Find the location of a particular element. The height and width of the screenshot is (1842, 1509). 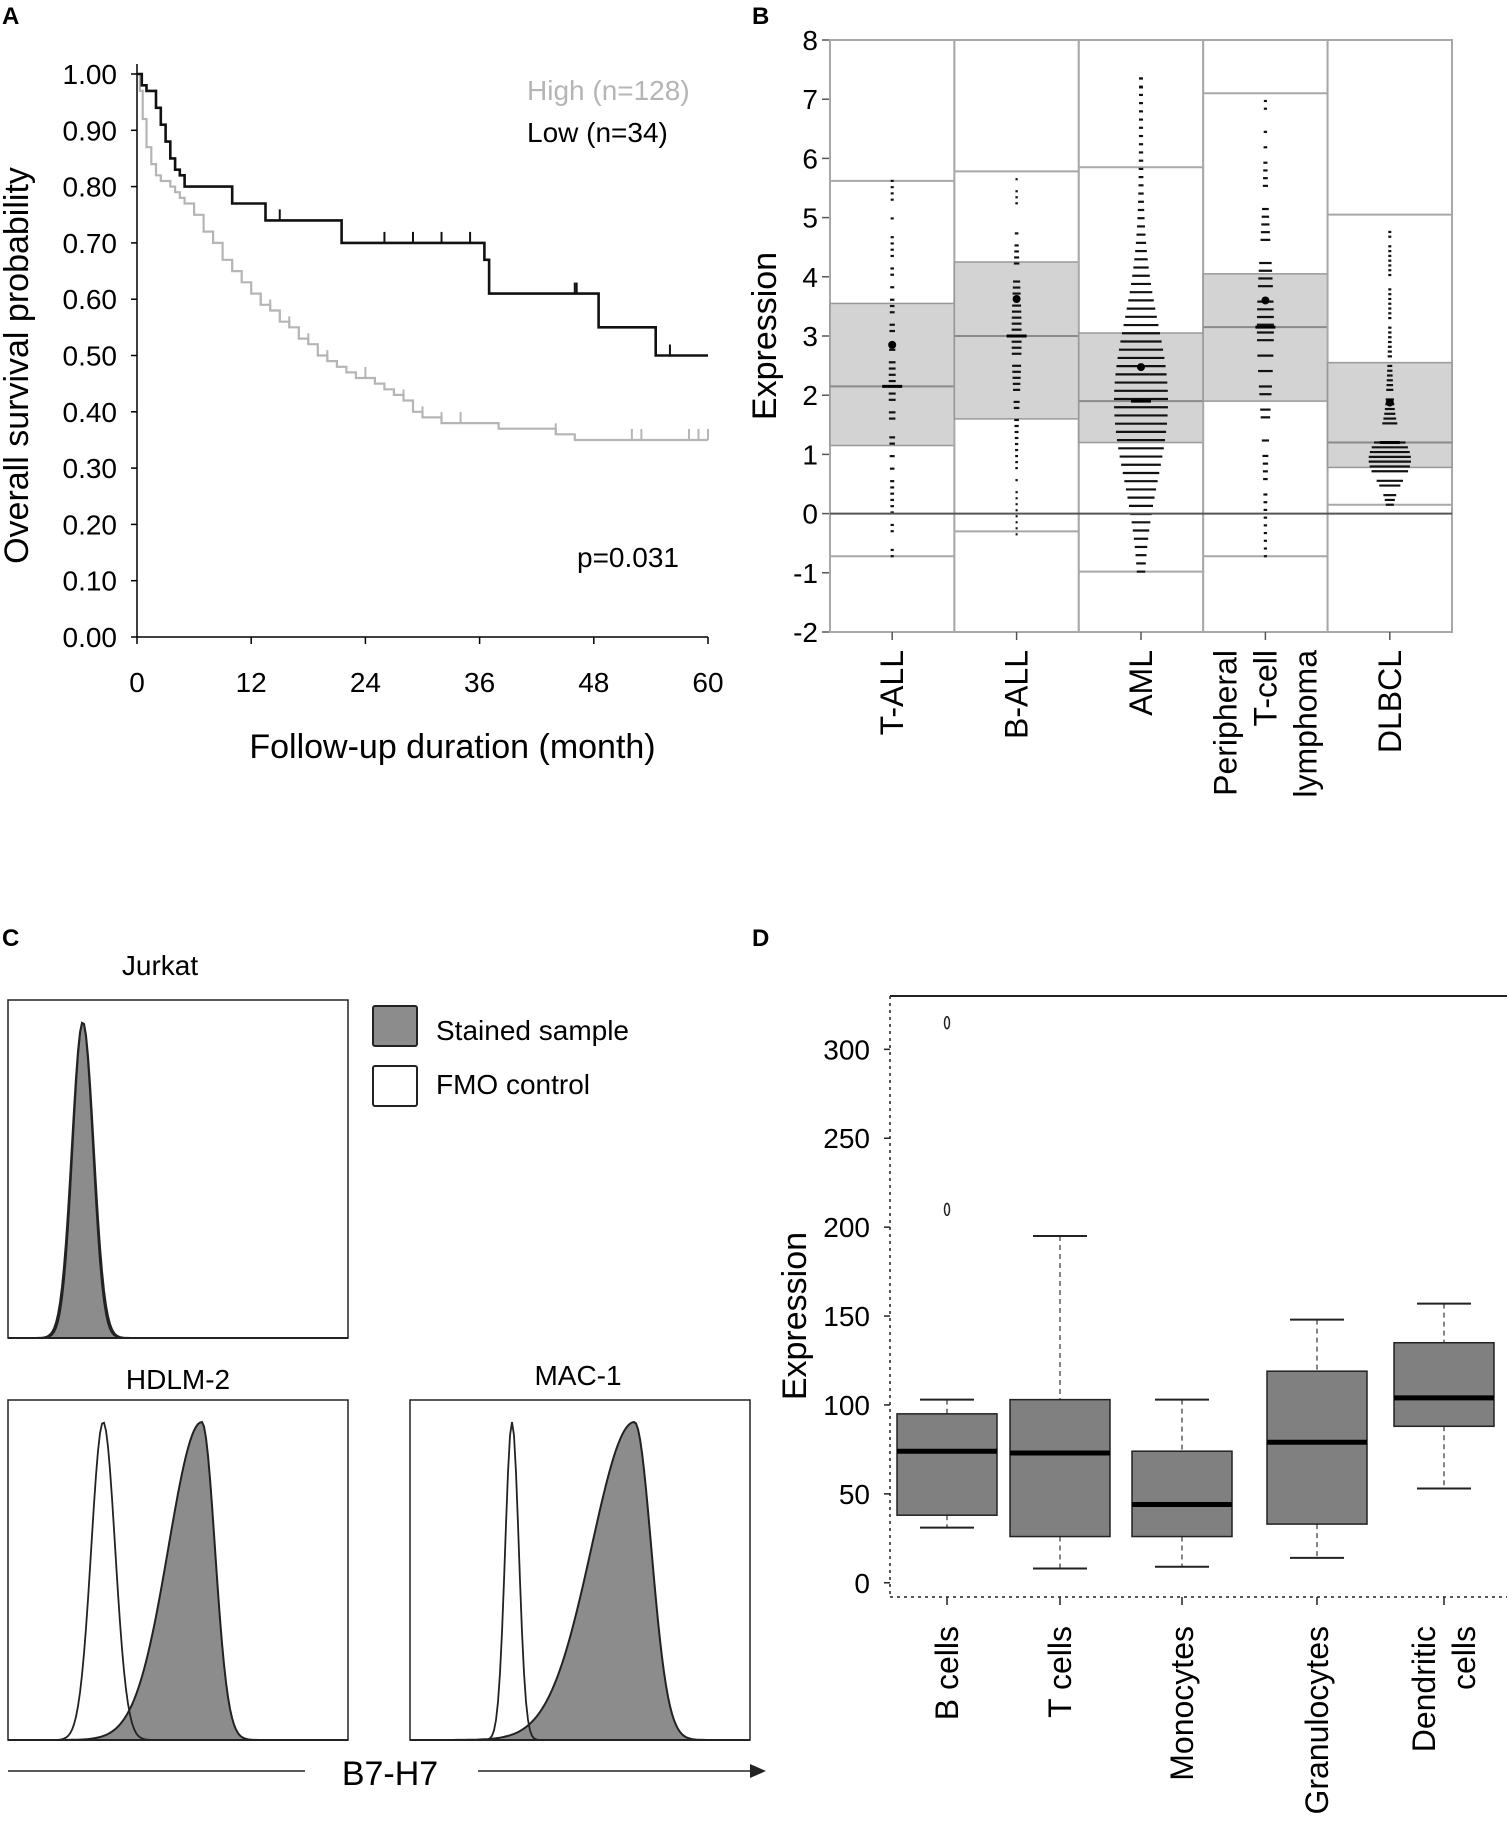

x-tick-label: 48 is located at coordinates (593, 682).